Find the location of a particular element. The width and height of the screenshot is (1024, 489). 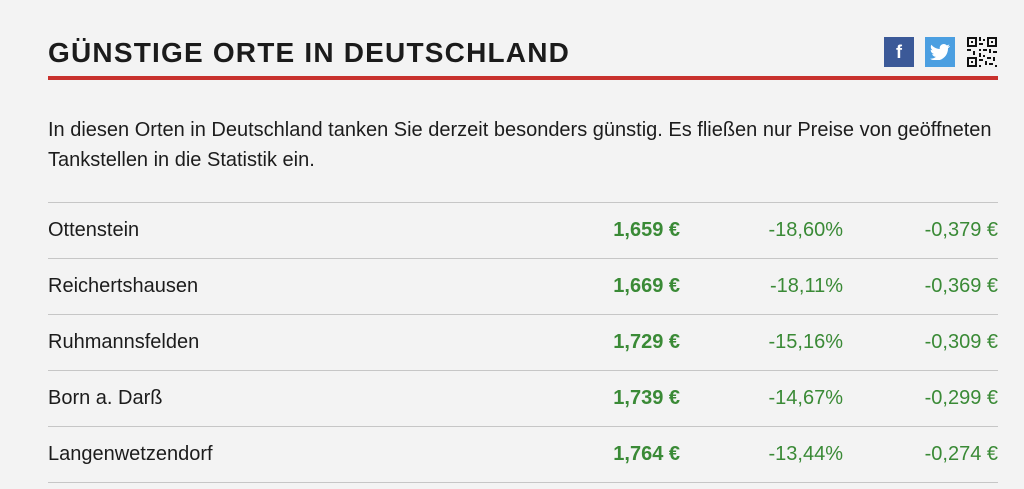

share-icons: f t is located at coordinates (941, 52).